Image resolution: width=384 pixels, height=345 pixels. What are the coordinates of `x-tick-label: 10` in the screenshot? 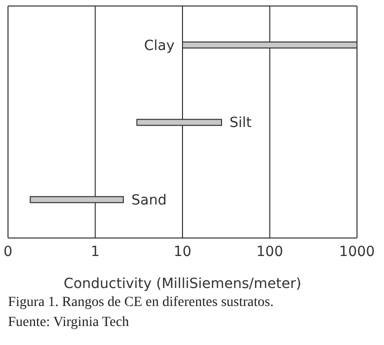 It's located at (183, 252).